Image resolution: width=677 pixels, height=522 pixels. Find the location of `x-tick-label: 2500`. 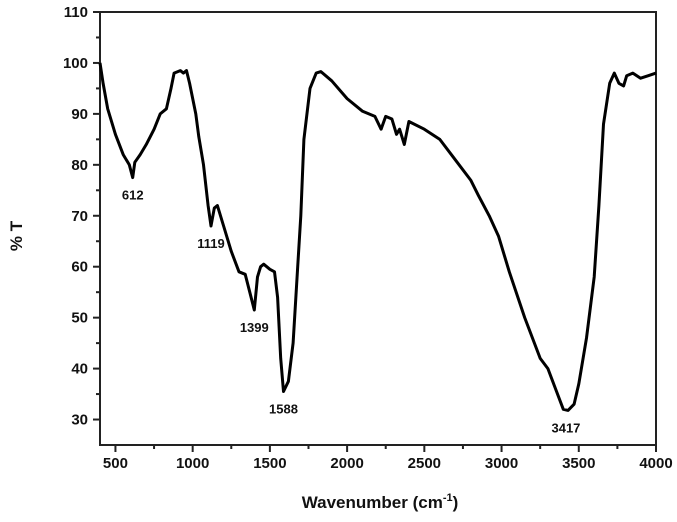

x-tick-label: 2500 is located at coordinates (424, 463).